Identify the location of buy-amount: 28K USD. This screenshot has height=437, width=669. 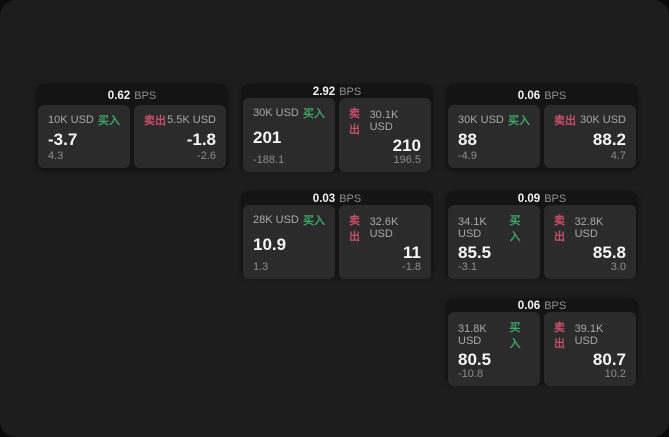
(276, 220).